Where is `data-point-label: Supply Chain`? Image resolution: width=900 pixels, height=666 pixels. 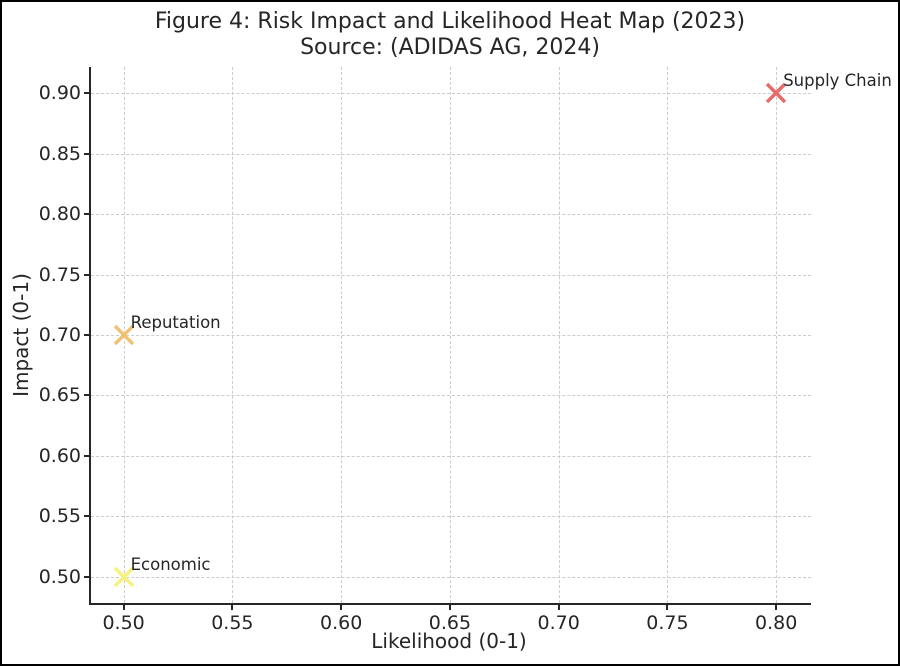 data-point-label: Supply Chain is located at coordinates (837, 80).